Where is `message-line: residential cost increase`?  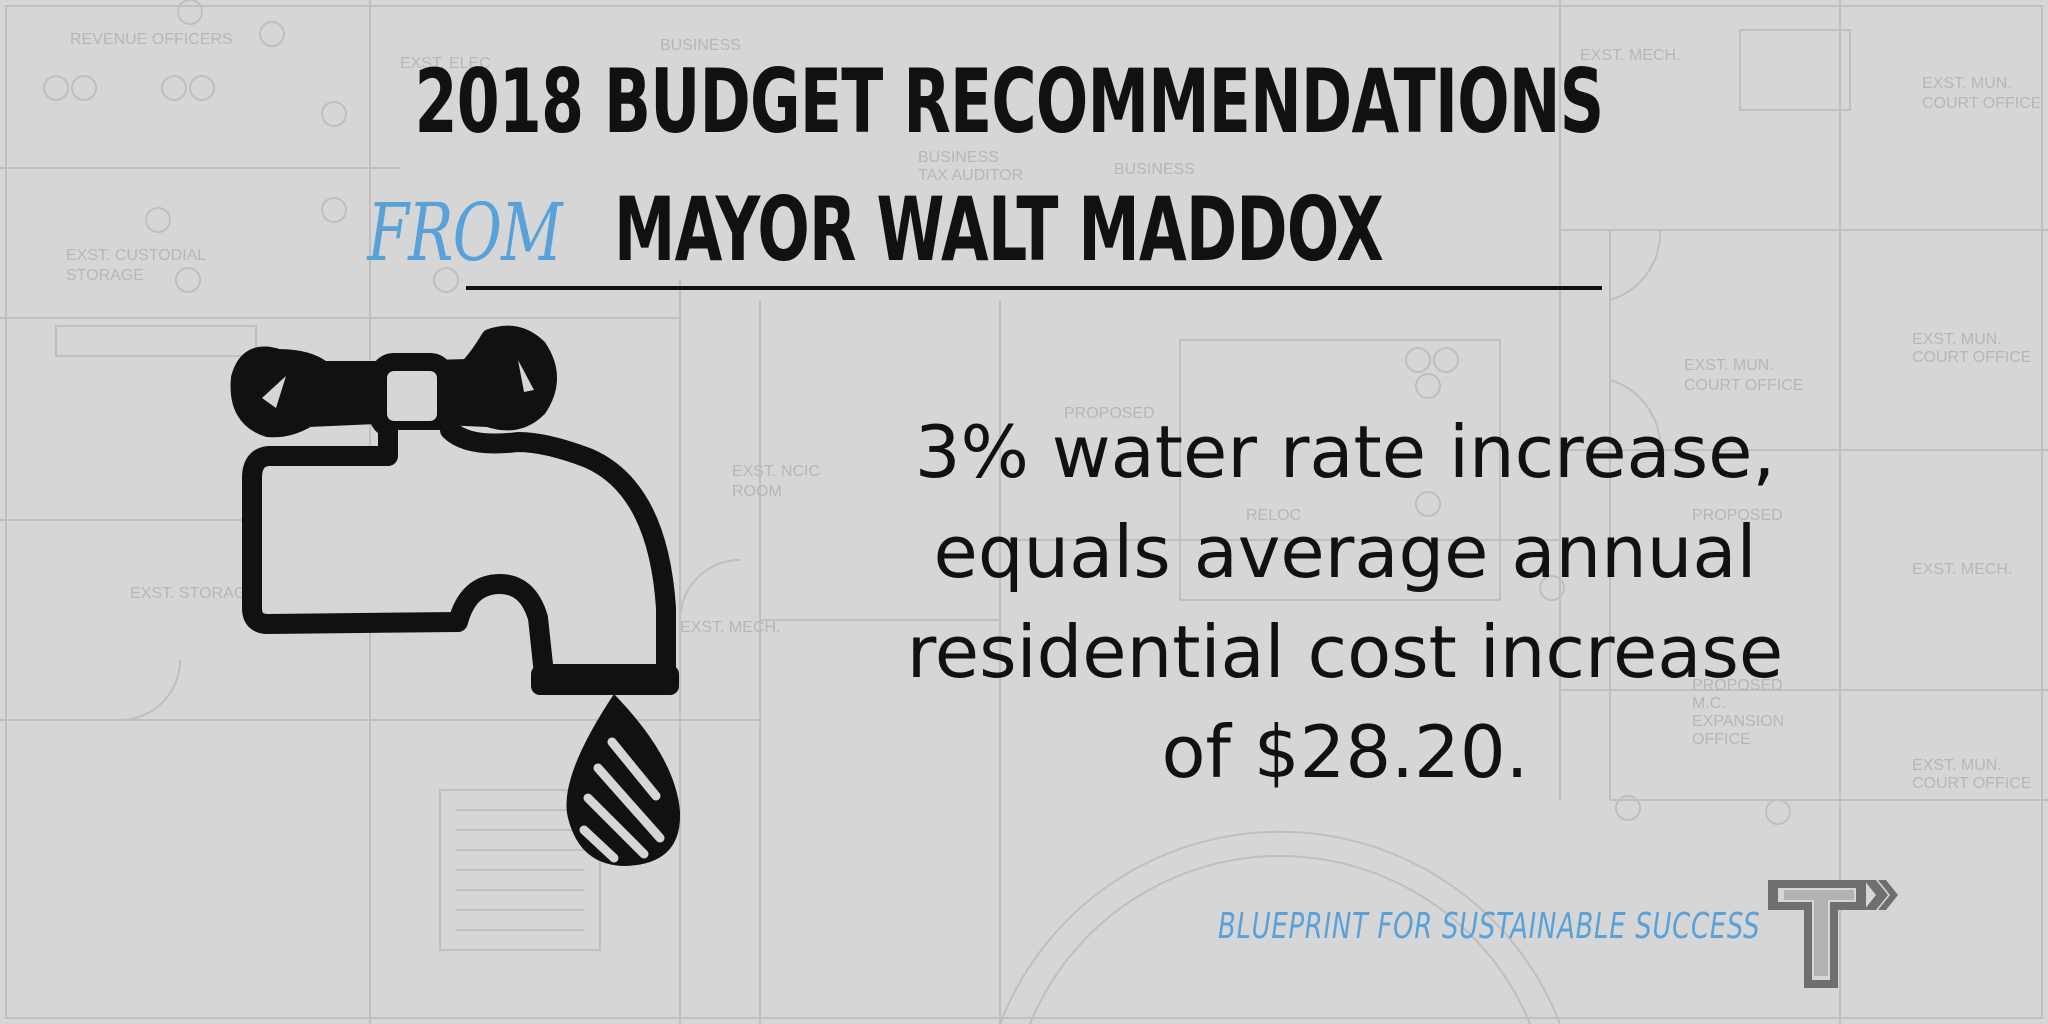 message-line: residential cost increase is located at coordinates (1345, 652).